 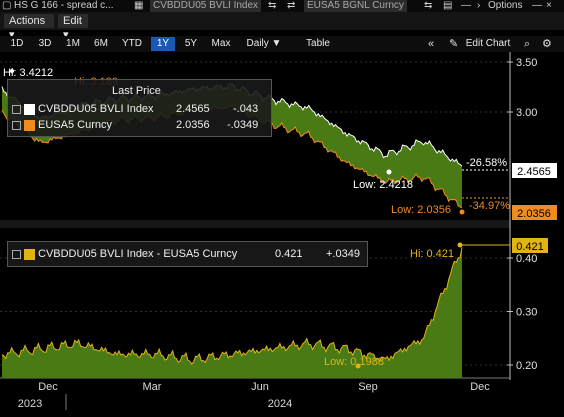 I want to click on hi-white-marker, so click(x=12, y=71).